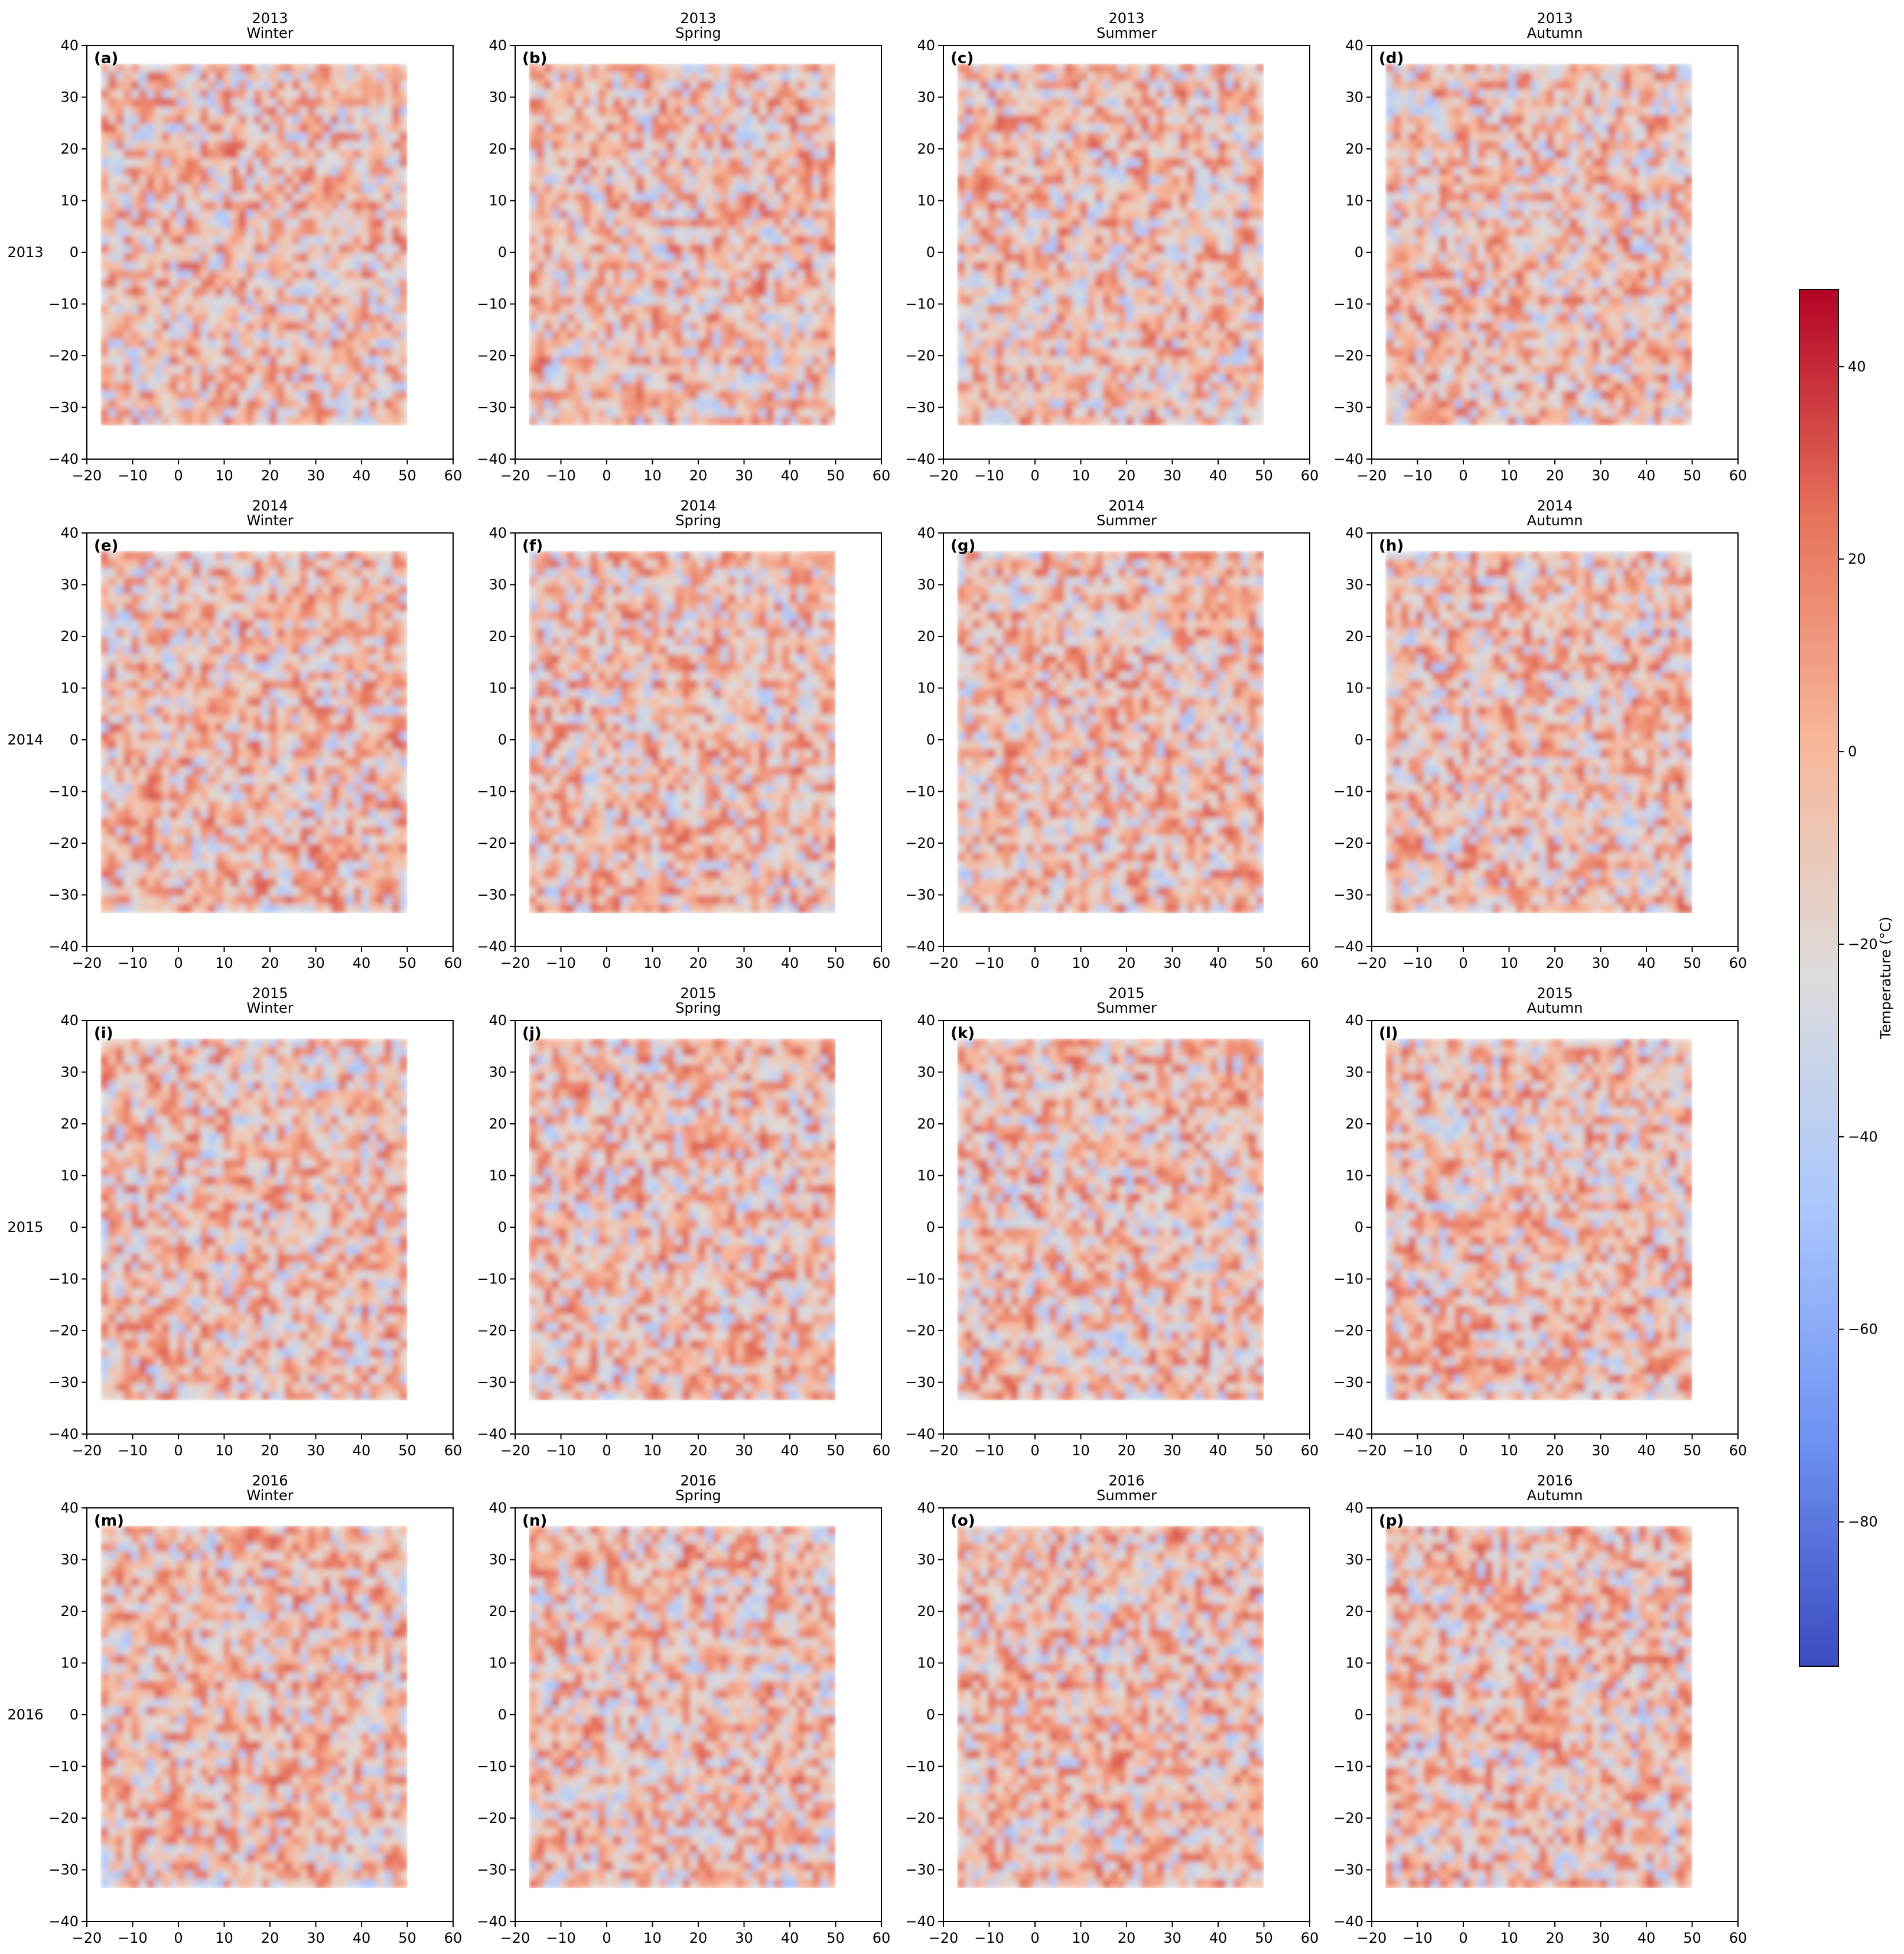  What do you see at coordinates (1600, 1938) in the screenshot?
I see `x-tick-label: 30` at bounding box center [1600, 1938].